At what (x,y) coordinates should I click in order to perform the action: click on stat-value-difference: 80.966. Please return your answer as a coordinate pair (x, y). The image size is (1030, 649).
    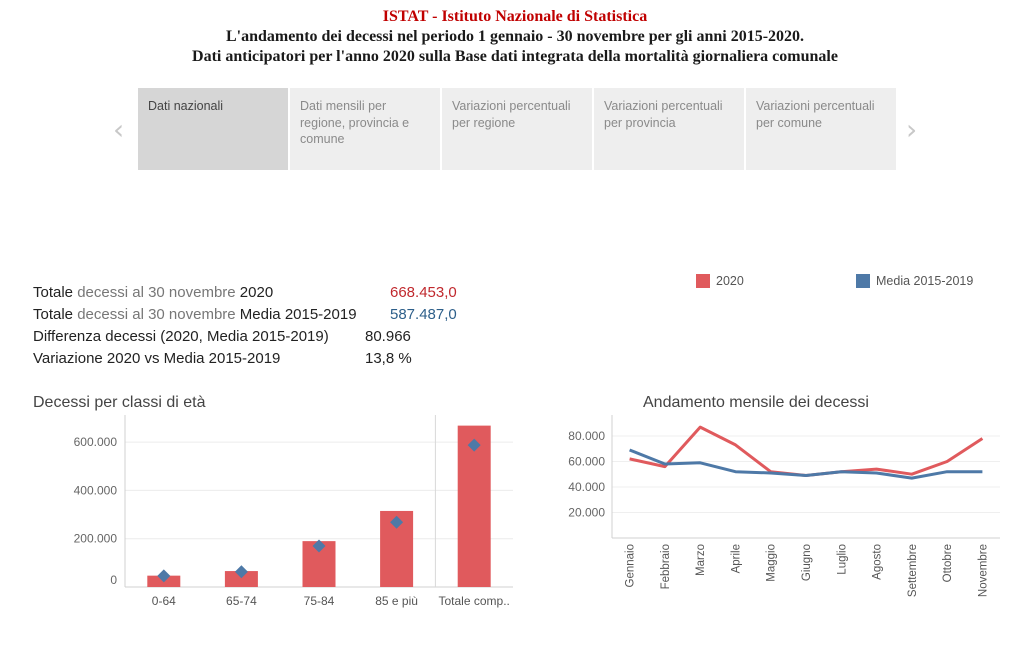
    Looking at the image, I should click on (388, 336).